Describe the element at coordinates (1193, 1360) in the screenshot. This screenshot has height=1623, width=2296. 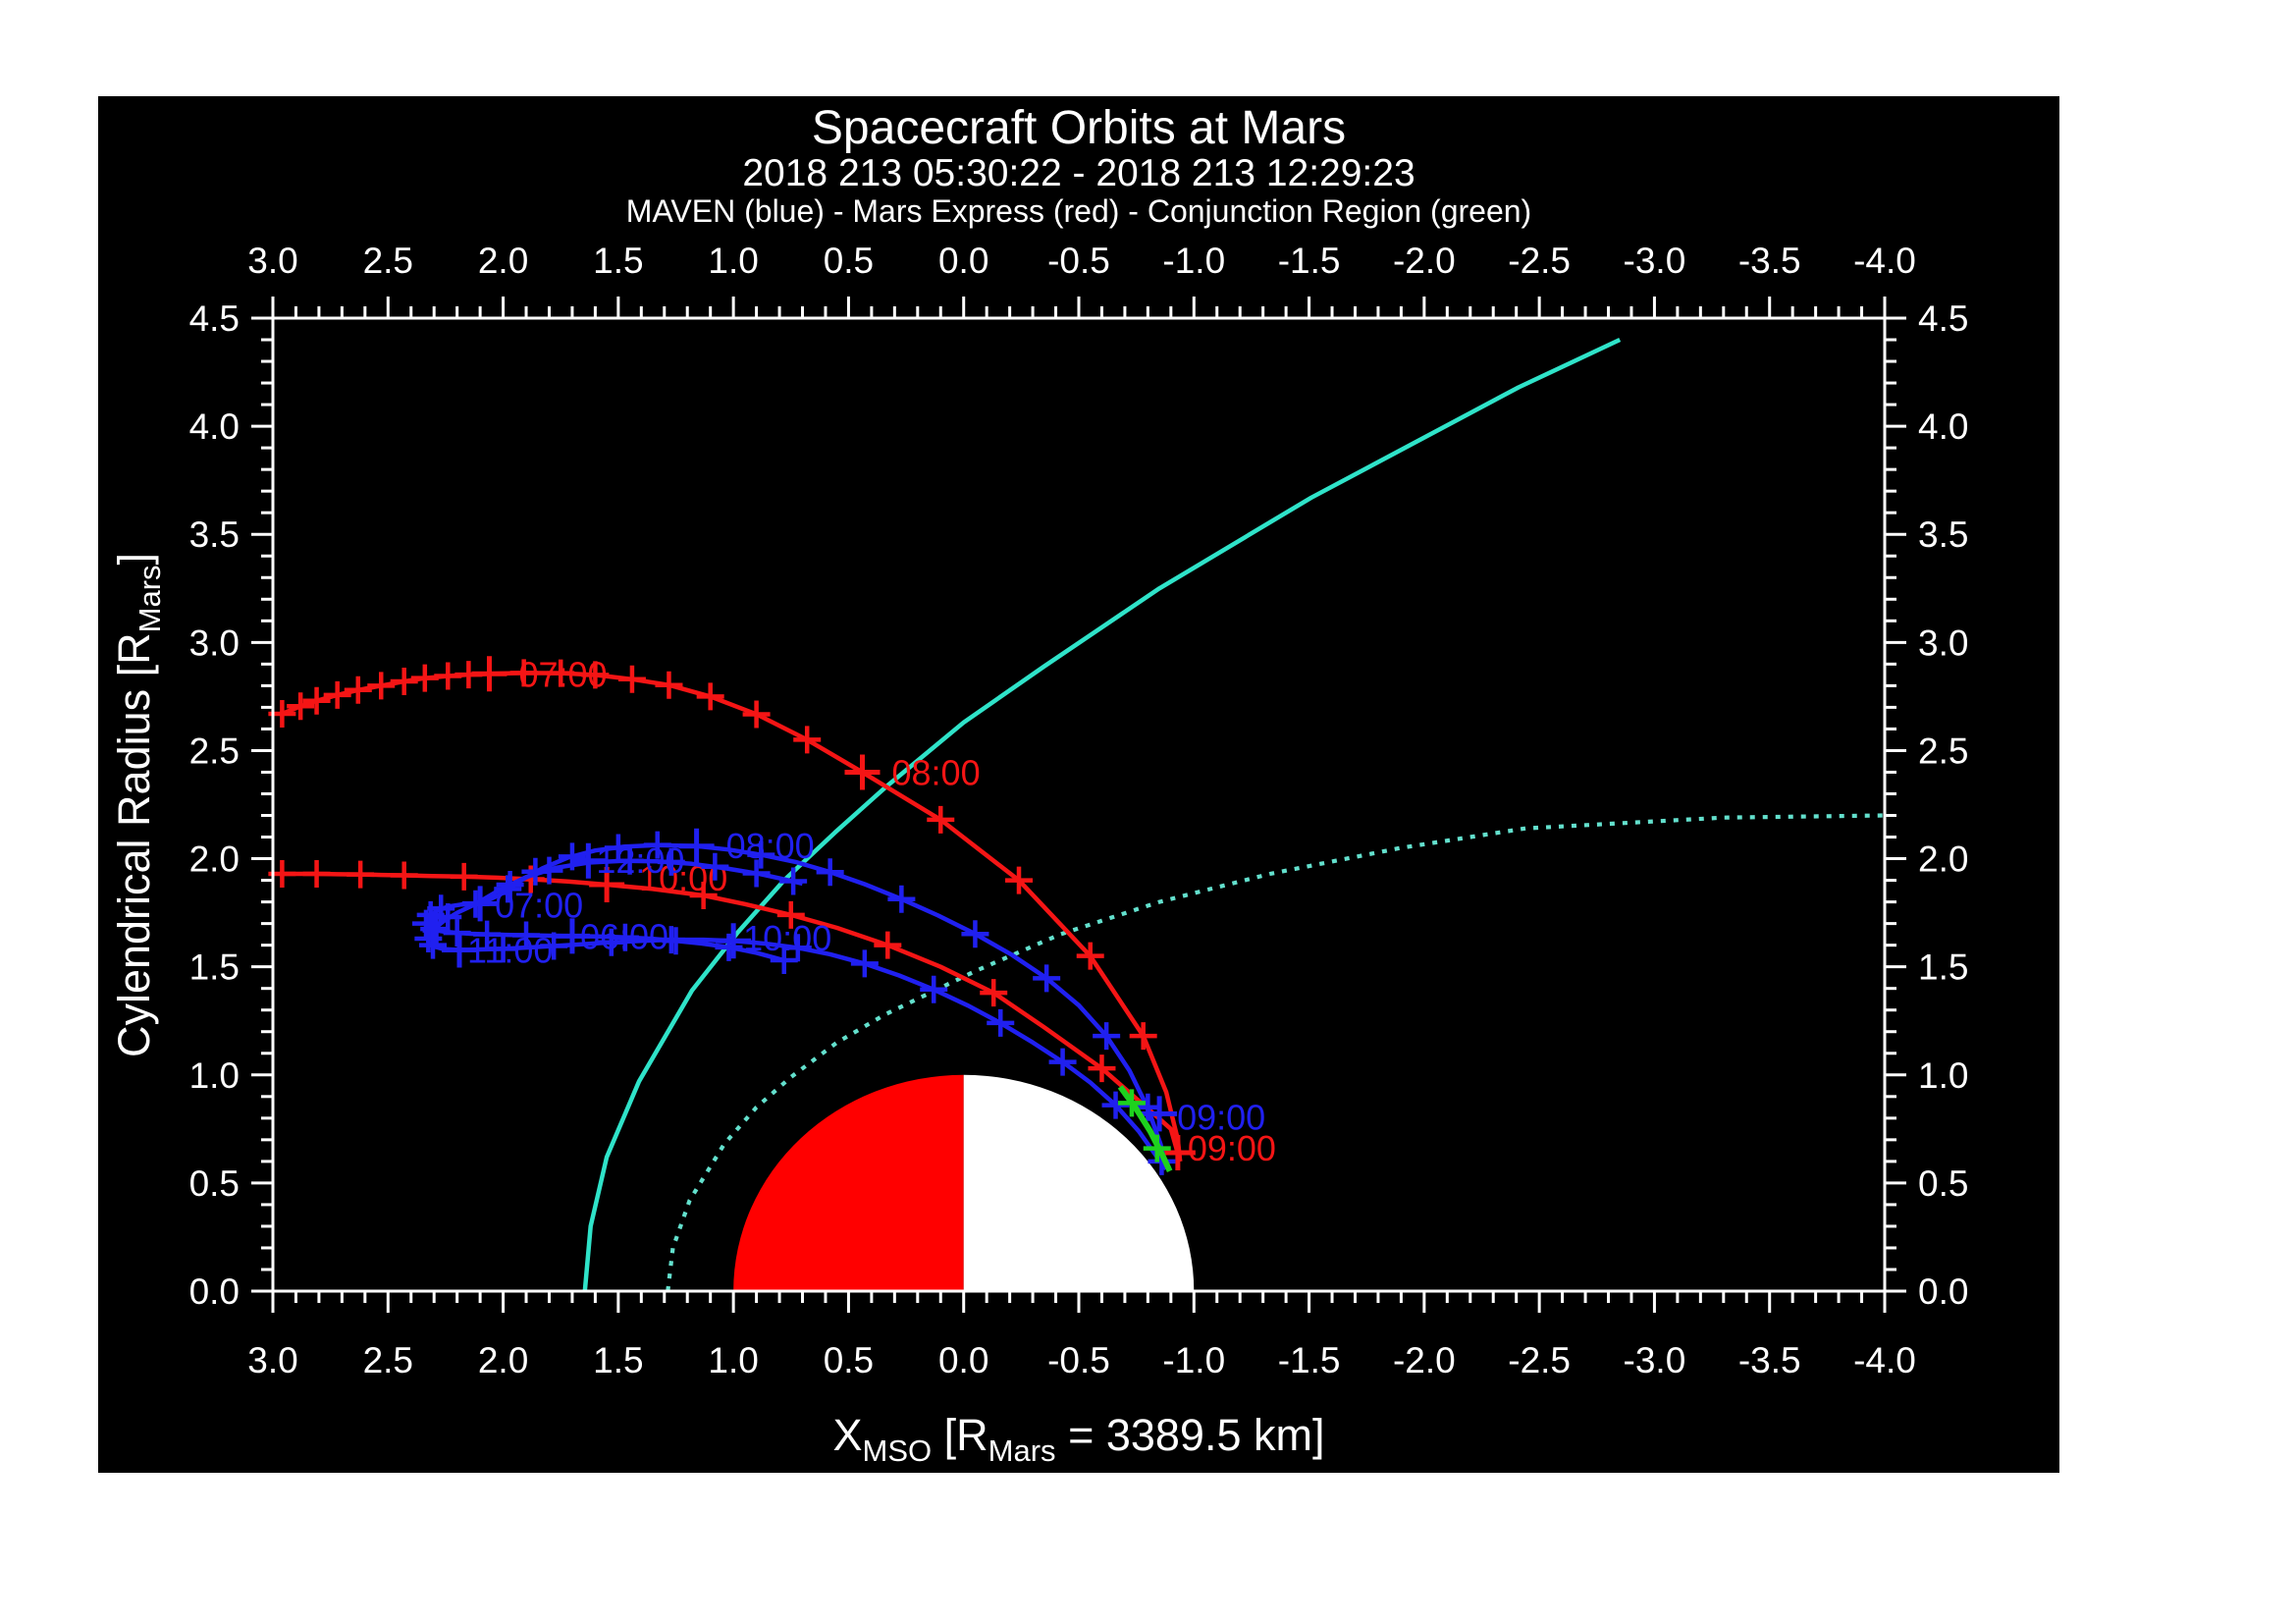
I see `x-tick-label-bottom: -1.0` at that location.